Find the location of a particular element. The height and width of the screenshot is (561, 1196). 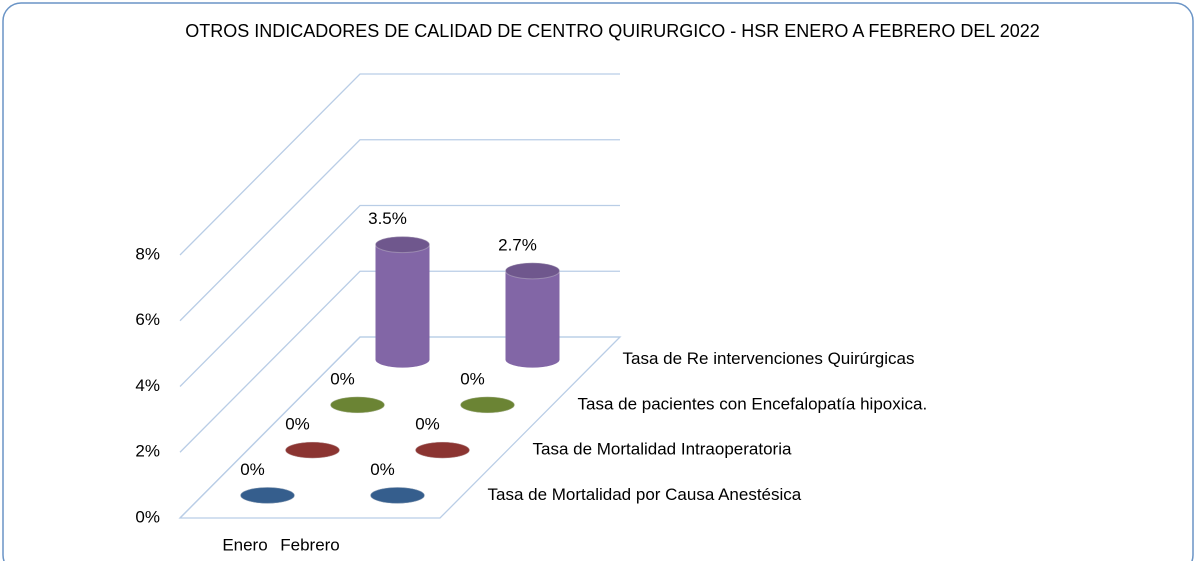

y-tick-label: 0% is located at coordinates (147, 516).